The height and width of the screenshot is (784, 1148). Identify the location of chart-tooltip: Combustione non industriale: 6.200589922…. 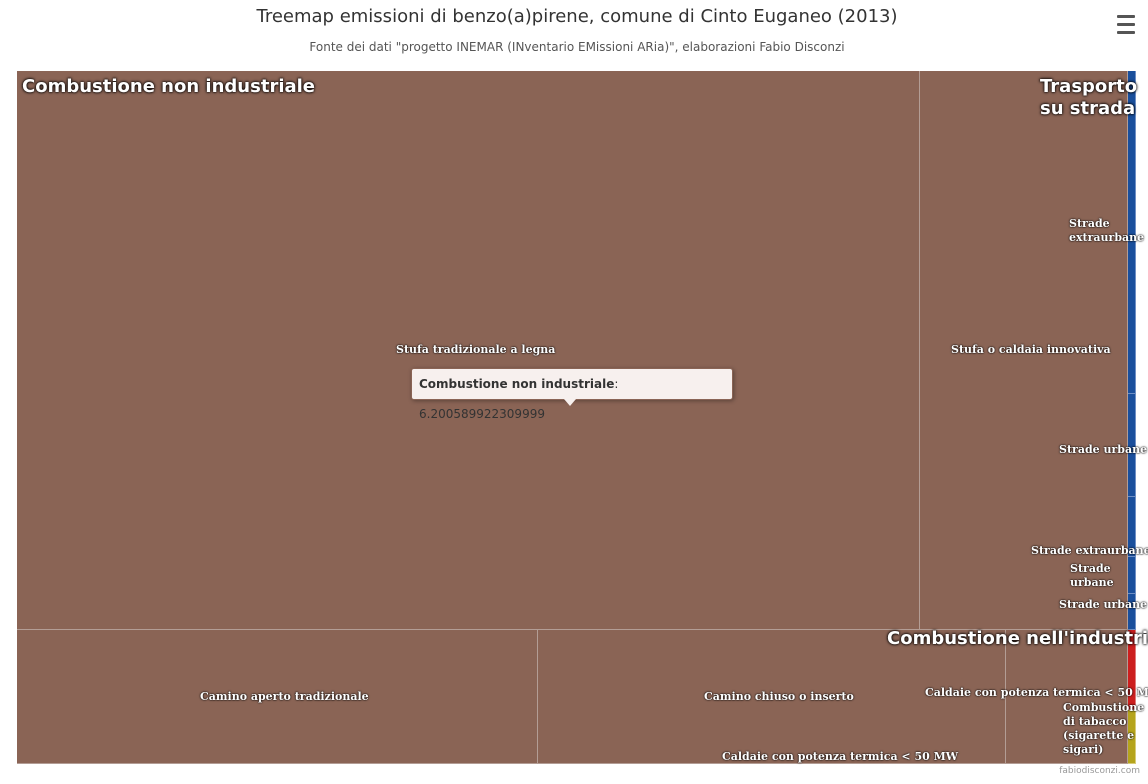
(572, 394).